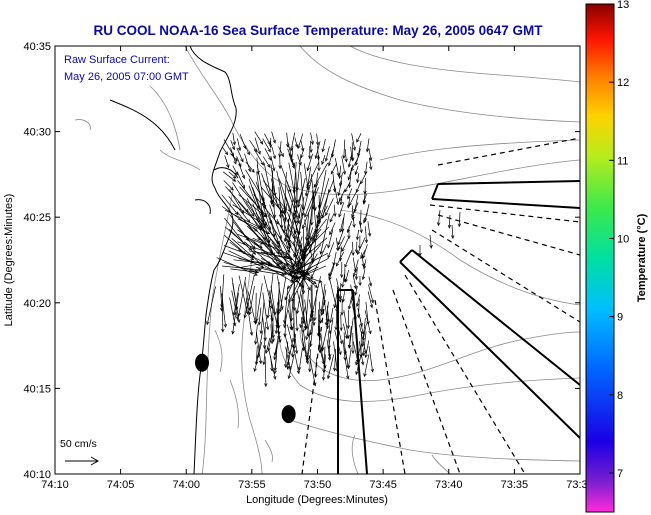  I want to click on x-axis-label: Longitude (Degrees:Minutes), so click(317, 500).